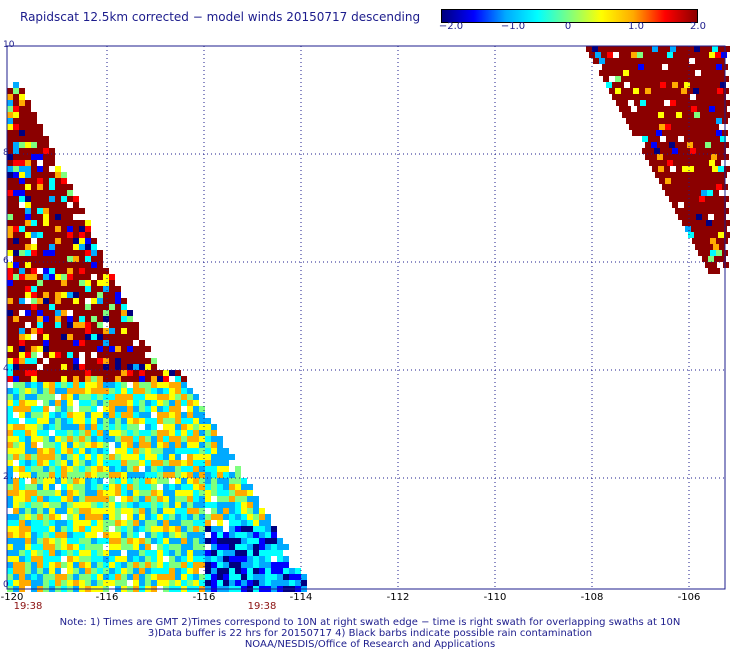  Describe the element at coordinates (689, 597) in the screenshot. I see `lon-label: -106` at that location.